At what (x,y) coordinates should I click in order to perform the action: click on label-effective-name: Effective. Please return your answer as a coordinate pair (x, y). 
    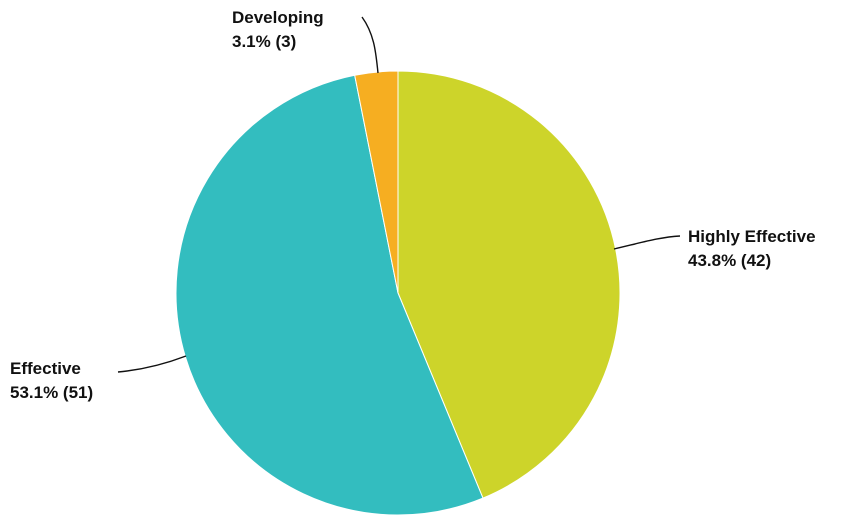
    Looking at the image, I should click on (45, 368).